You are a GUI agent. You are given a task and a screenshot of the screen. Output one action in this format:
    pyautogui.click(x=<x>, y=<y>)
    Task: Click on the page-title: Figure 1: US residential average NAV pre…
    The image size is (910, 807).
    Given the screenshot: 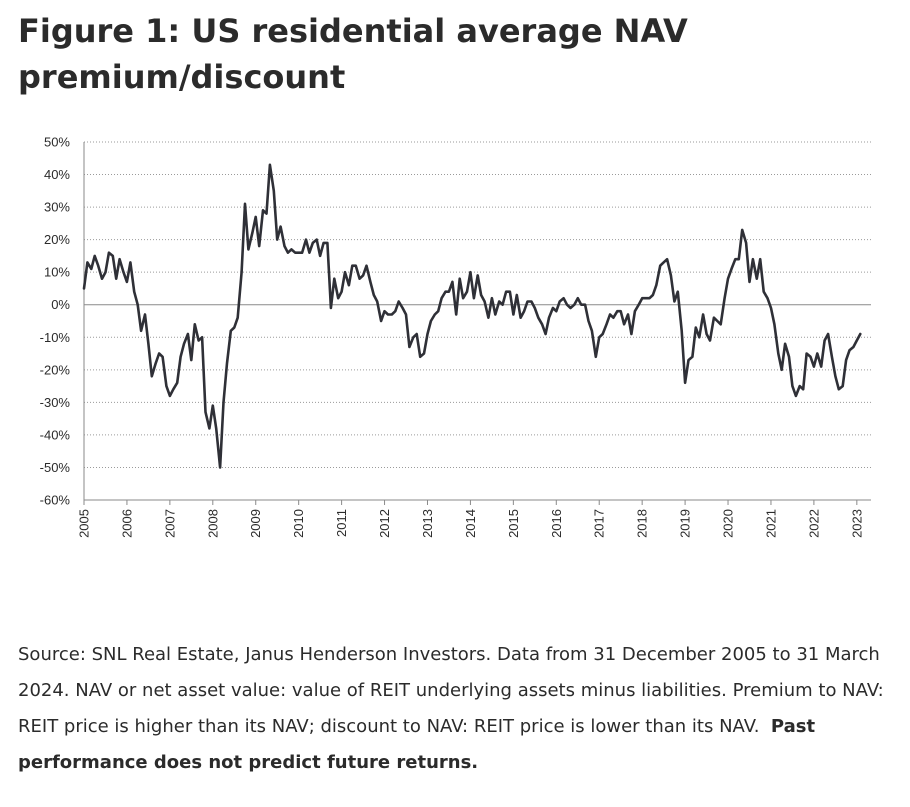 What is the action you would take?
    pyautogui.click(x=453, y=54)
    